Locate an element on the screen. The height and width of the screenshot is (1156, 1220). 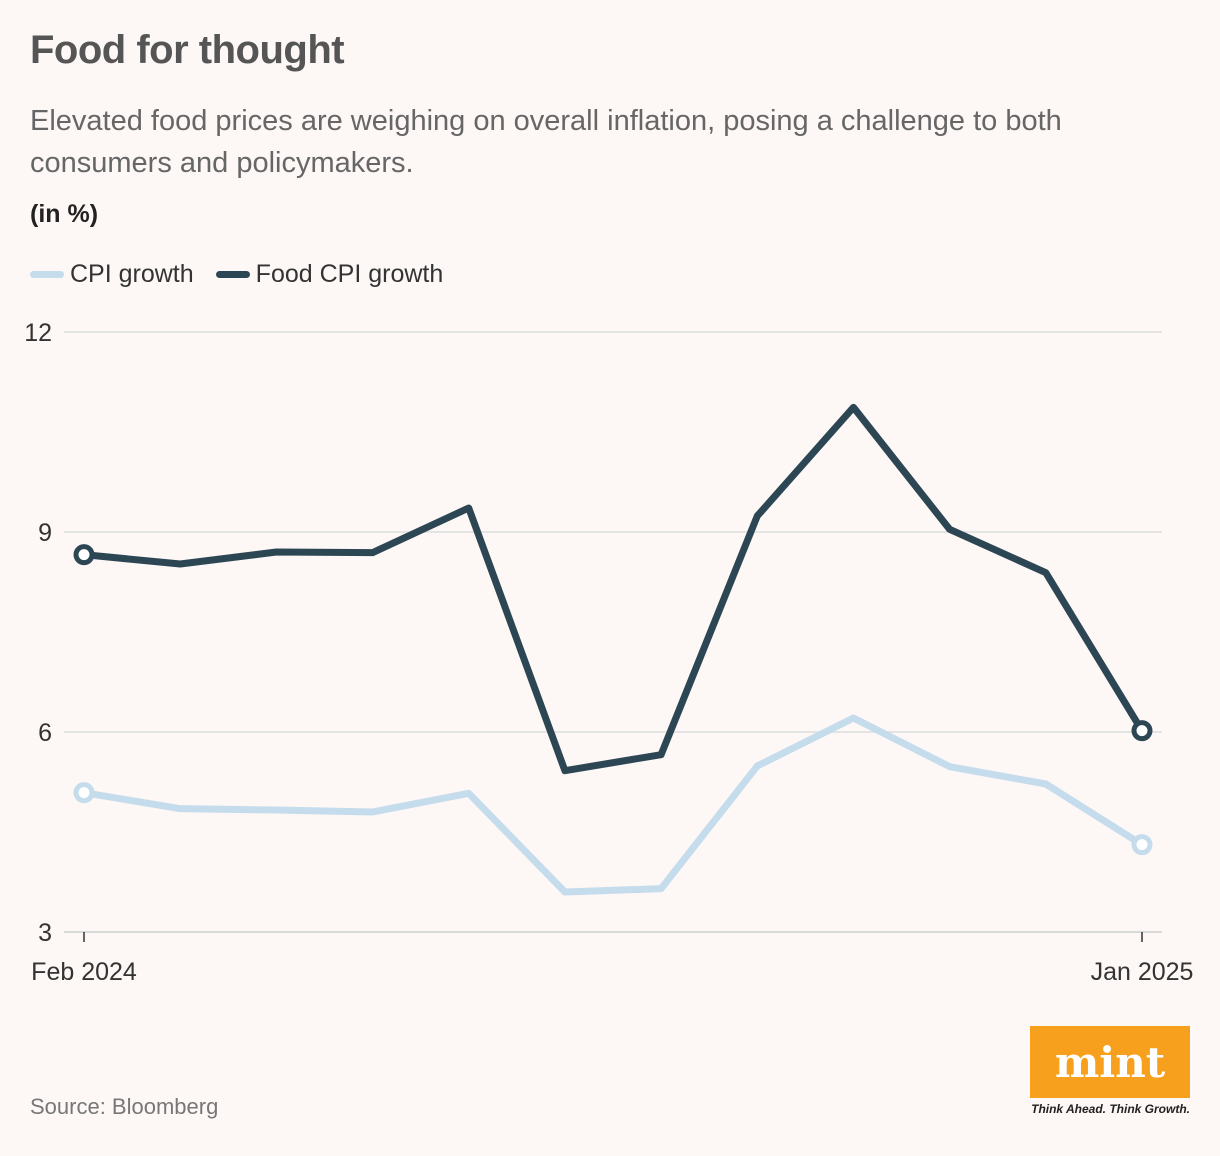
unit-label: (in %) is located at coordinates (64, 214).